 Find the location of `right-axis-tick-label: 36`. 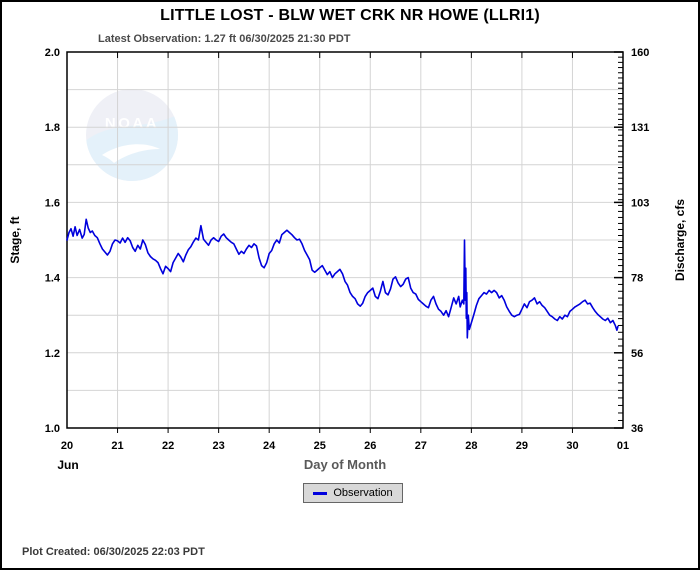

right-axis-tick-label: 36 is located at coordinates (637, 429).